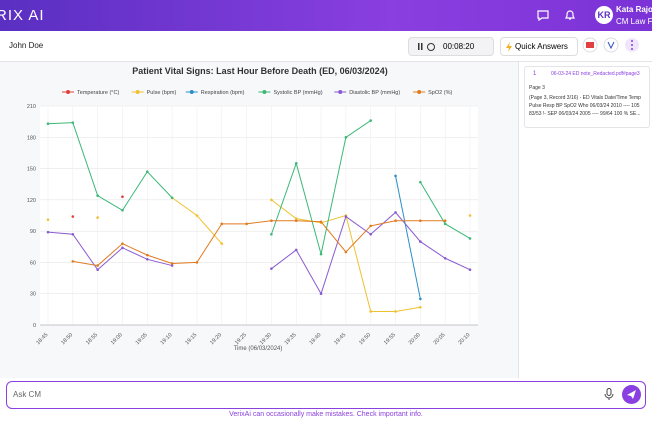 Image resolution: width=652 pixels, height=424 pixels. What do you see at coordinates (509, 47) in the screenshot?
I see `bolt-icon` at bounding box center [509, 47].